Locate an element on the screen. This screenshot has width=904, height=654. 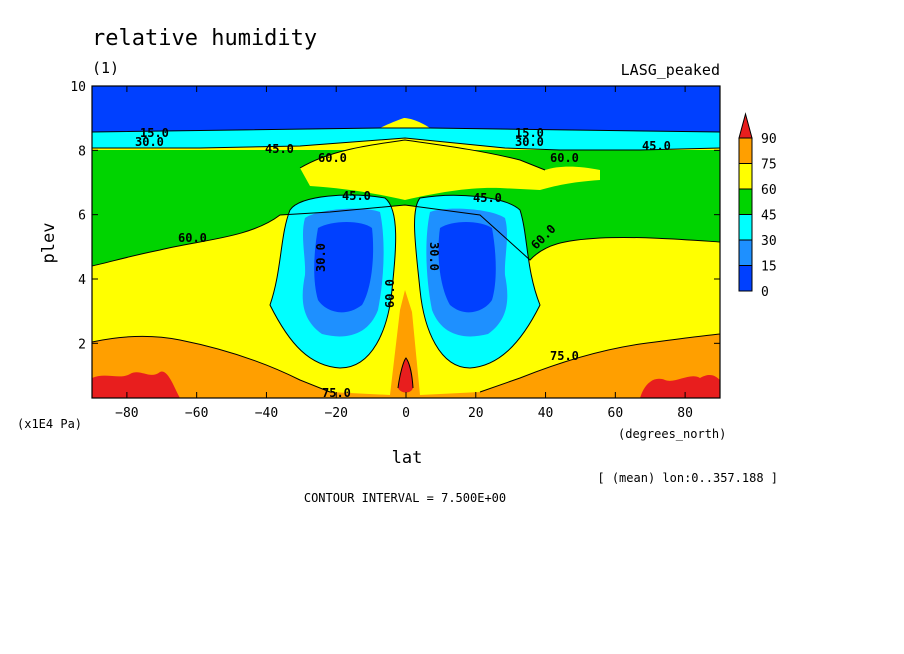
contour-interval-note: CONTOUR INTERVAL = 7.500E+00 is located at coordinates (405, 498).